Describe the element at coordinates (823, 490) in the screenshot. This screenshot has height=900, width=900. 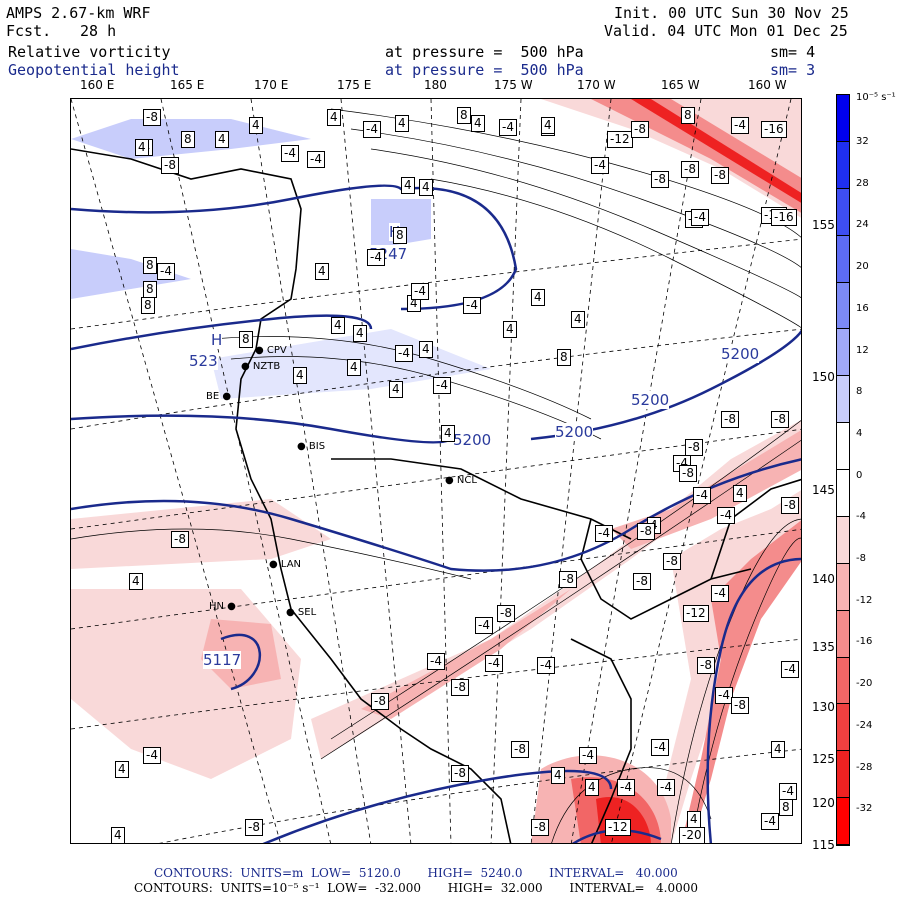
I see `latitude-label: 145` at that location.